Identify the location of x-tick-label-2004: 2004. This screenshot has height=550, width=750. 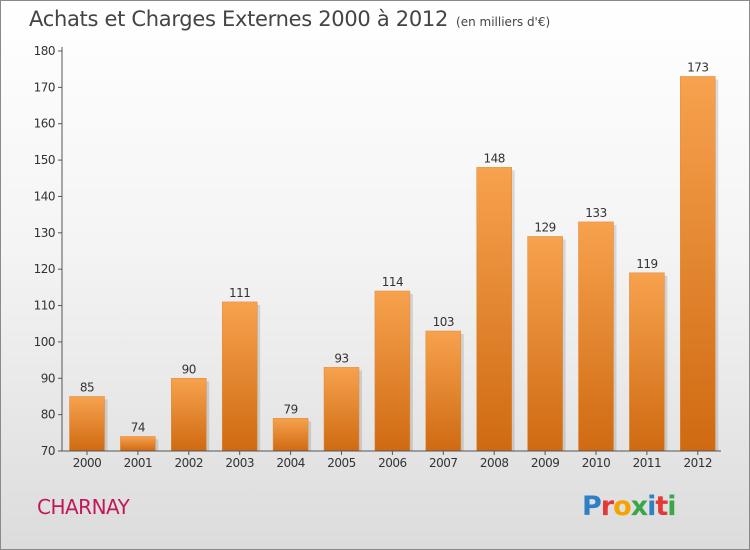
(290, 463).